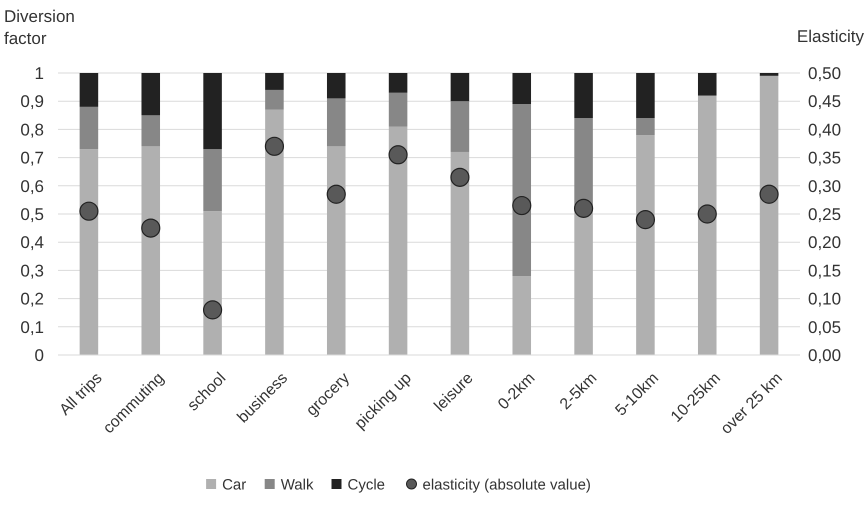 The image size is (868, 506). Describe the element at coordinates (32, 186) in the screenshot. I see `y-tick-label: 0,6` at that location.